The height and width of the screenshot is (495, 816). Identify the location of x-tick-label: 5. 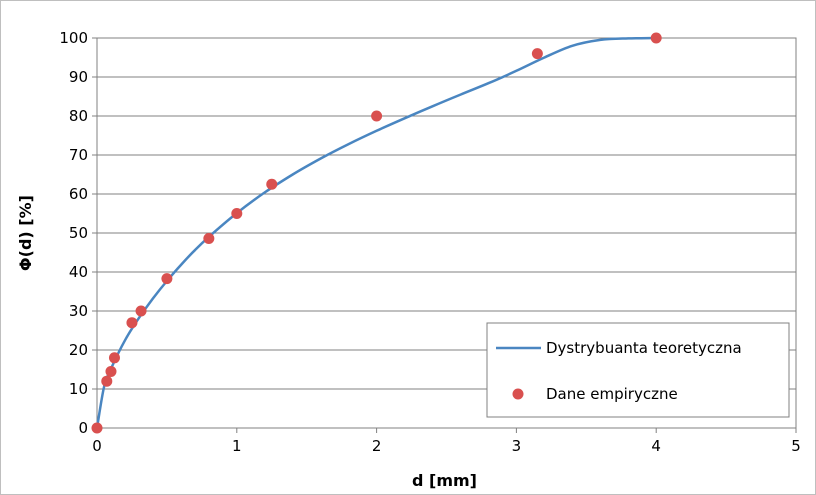
(796, 446).